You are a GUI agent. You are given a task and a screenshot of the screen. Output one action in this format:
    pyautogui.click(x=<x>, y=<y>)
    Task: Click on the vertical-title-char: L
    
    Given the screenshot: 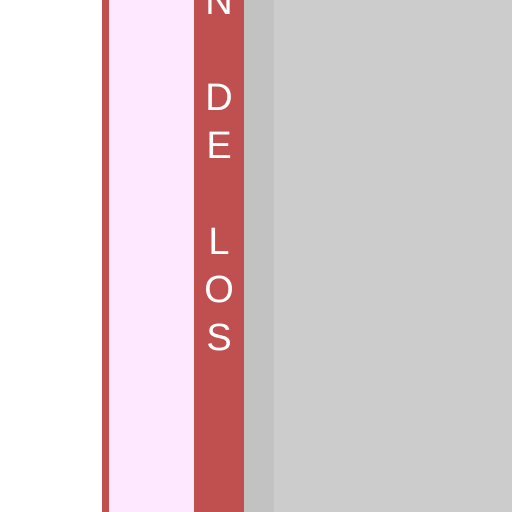 What is the action you would take?
    pyautogui.click(x=219, y=242)
    